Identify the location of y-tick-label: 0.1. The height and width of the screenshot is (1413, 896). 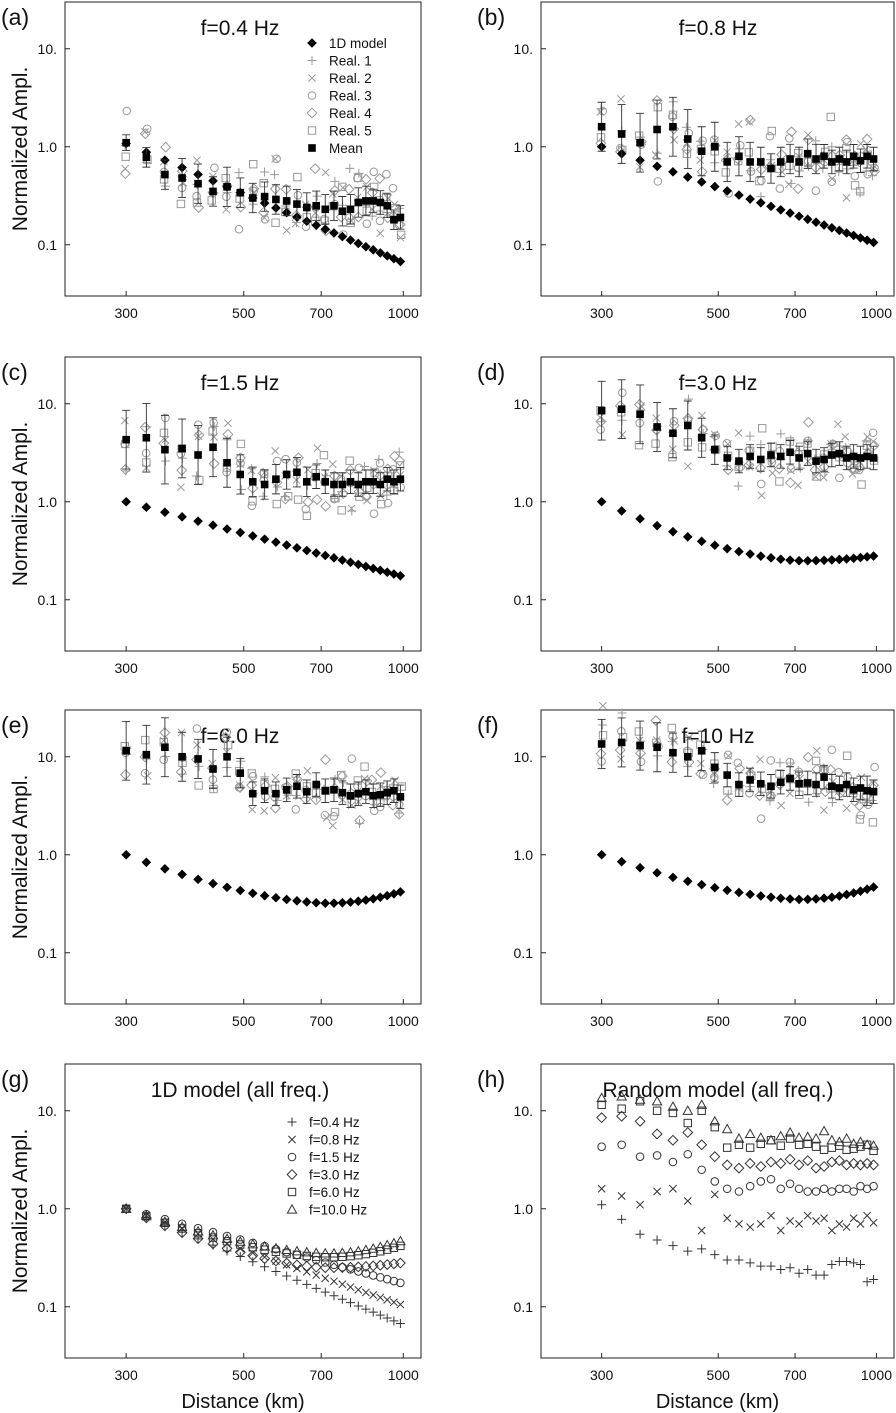
(48, 600).